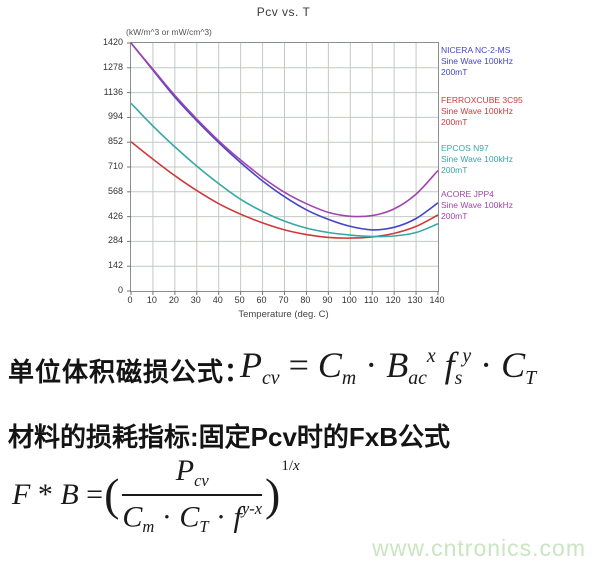 This screenshot has width=600, height=567. I want to click on y-tick-label: 852, so click(115, 141).